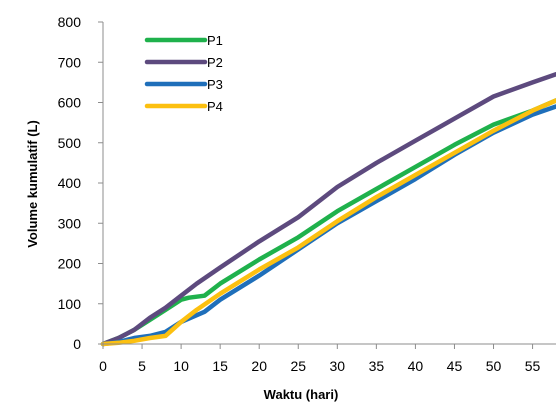  Describe the element at coordinates (70, 304) in the screenshot. I see `y-tick-label: 100` at that location.